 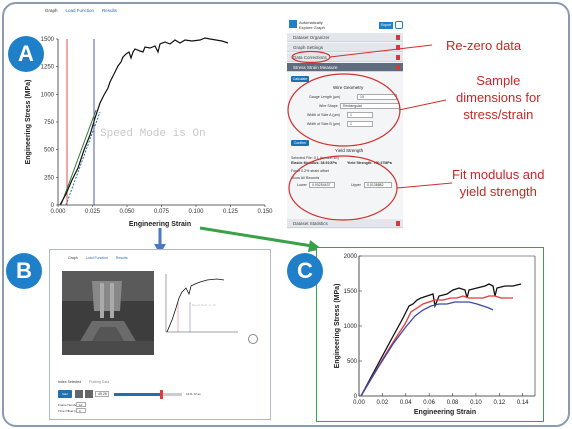 I want to click on export-button: Export, so click(x=386, y=25).